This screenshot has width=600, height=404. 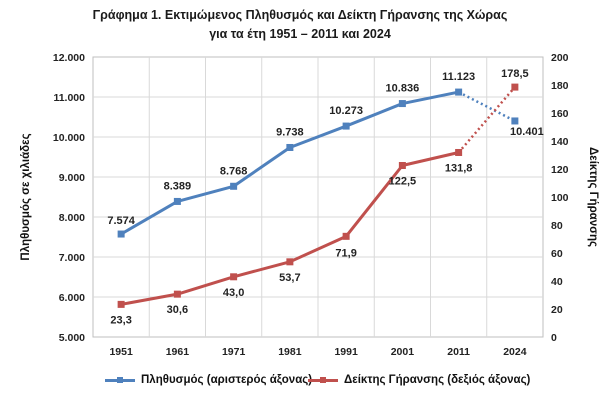 I want to click on population-data-label: 8.389, so click(x=178, y=186).